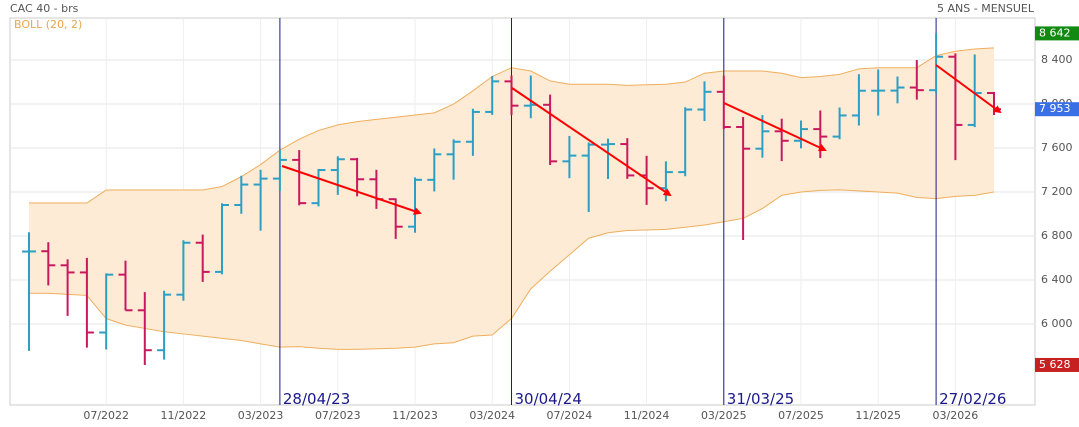 This screenshot has height=427, width=1079. What do you see at coordinates (1057, 279) in the screenshot?
I see `y-tick-label: 6 400` at bounding box center [1057, 279].